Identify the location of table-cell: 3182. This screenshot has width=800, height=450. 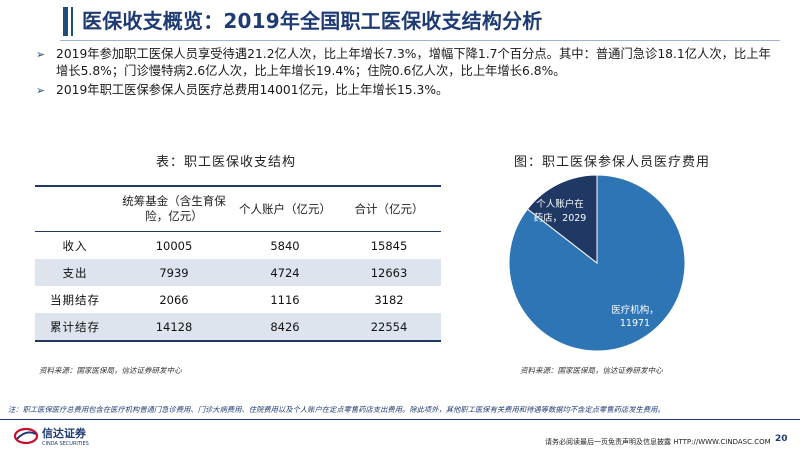
(389, 299).